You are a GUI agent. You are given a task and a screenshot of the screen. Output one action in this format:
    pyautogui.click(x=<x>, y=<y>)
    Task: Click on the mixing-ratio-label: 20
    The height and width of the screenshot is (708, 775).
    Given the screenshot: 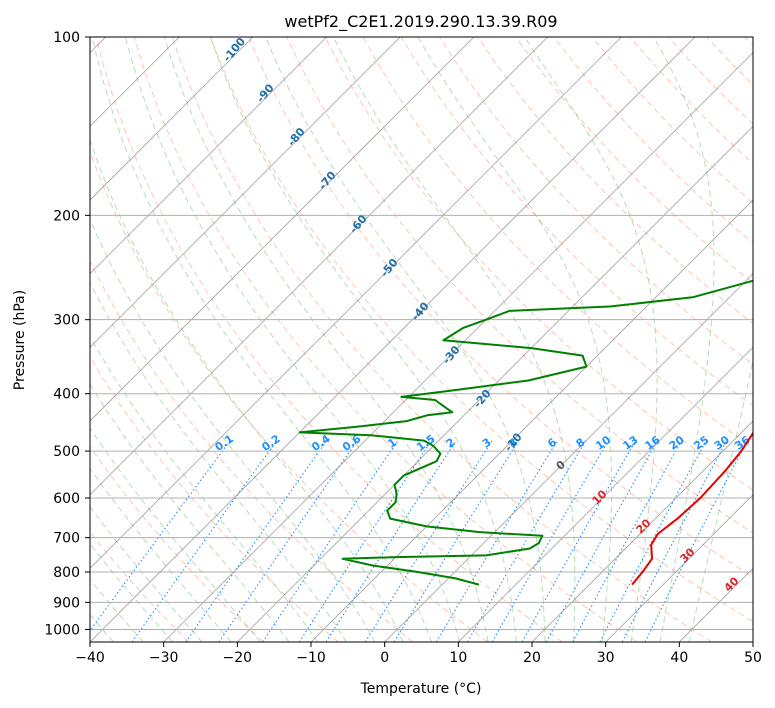 What is the action you would take?
    pyautogui.click(x=677, y=443)
    